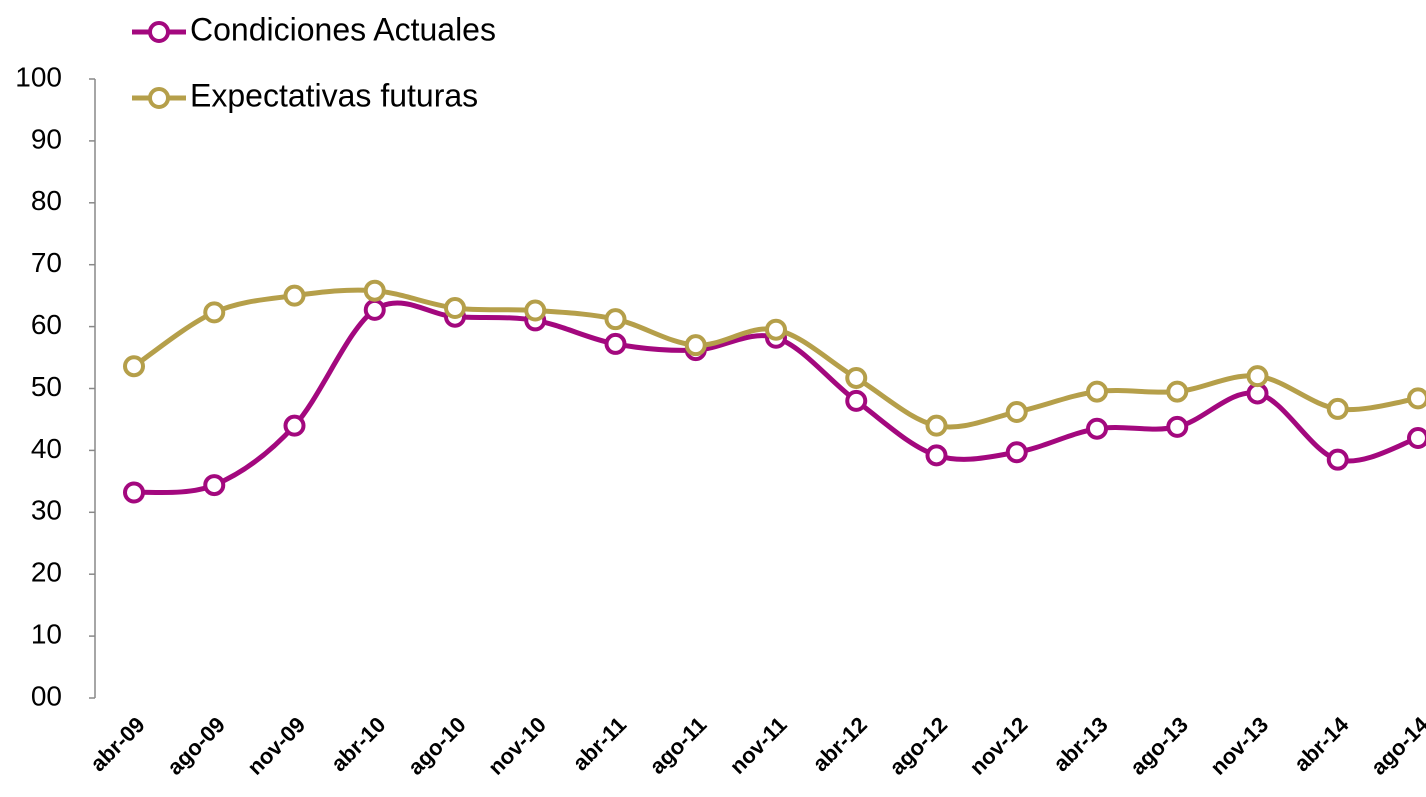 This screenshot has width=1426, height=797. What do you see at coordinates (46, 633) in the screenshot?
I see `y-tick-label: 10` at bounding box center [46, 633].